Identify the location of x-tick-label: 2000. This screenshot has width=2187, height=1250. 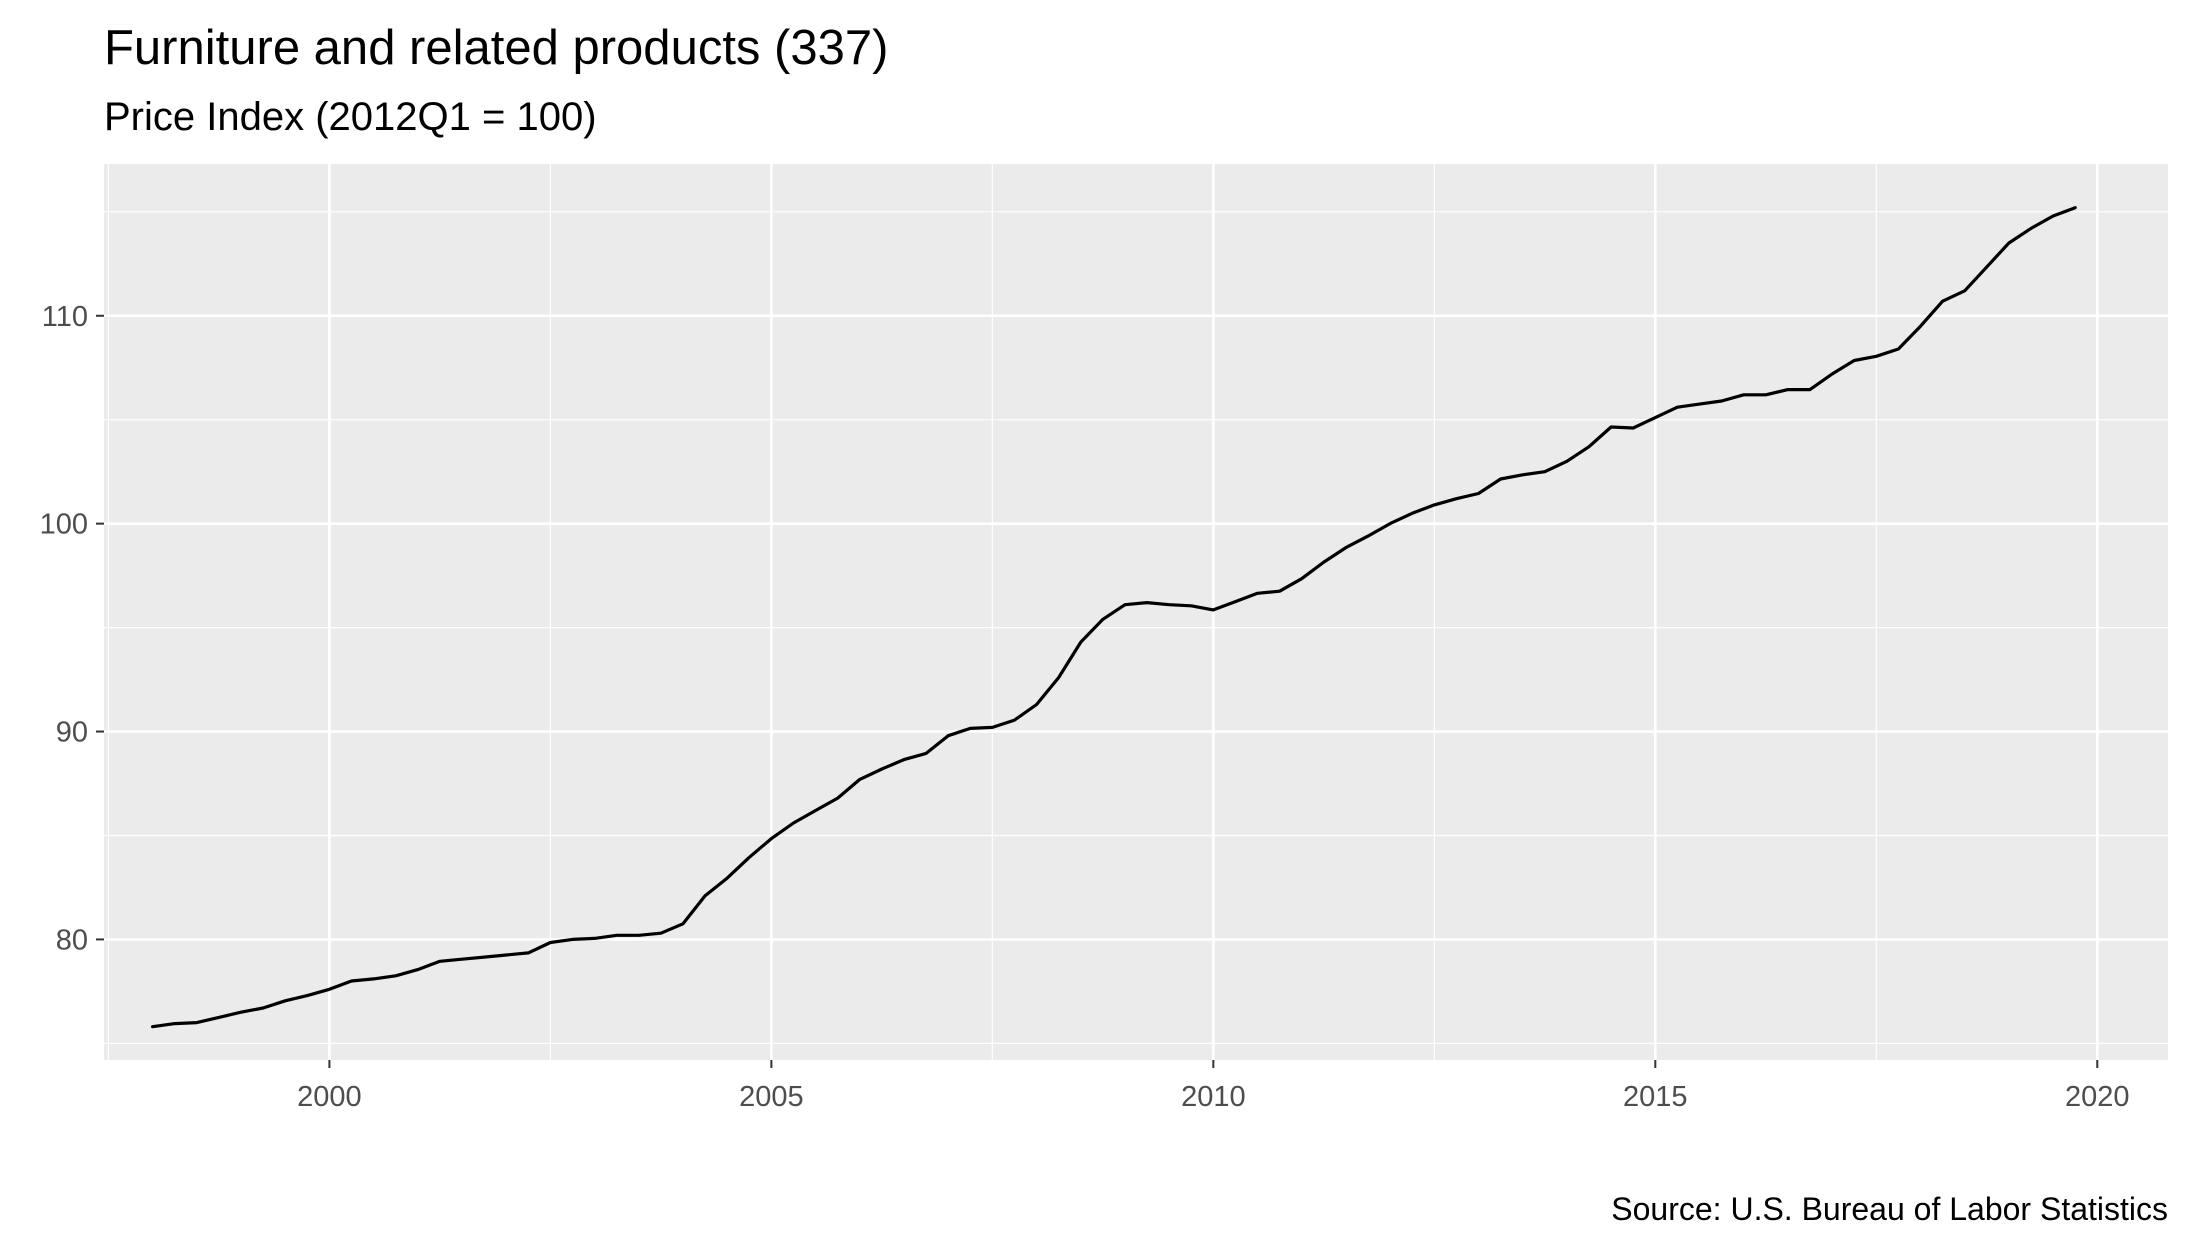
(329, 1097).